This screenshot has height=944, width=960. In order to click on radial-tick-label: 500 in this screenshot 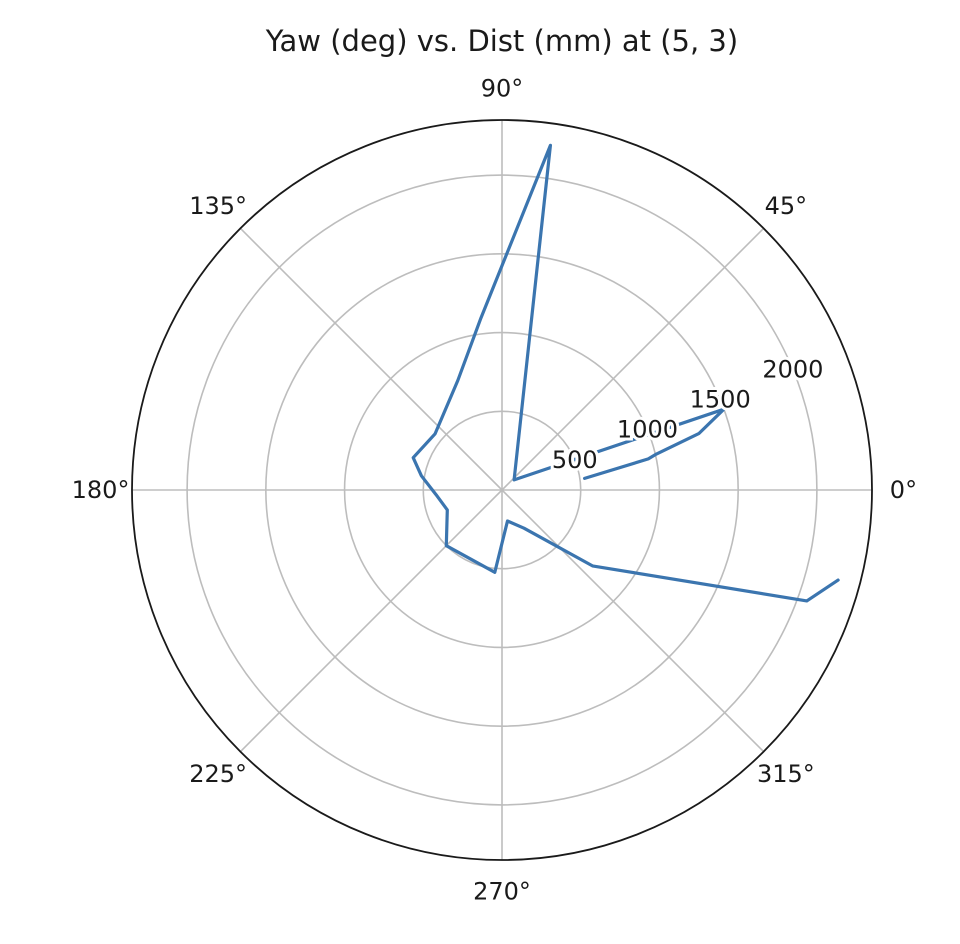, I will do `click(575, 460)`.